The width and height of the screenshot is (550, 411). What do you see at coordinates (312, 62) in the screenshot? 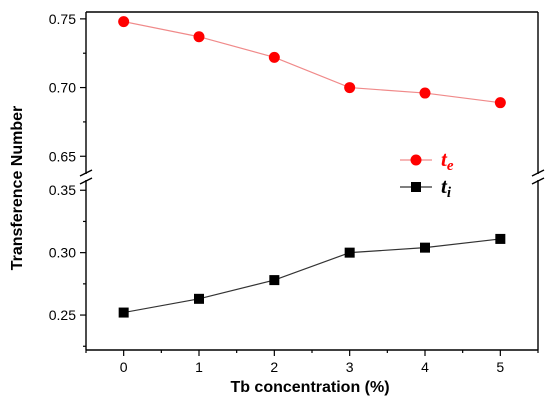
I see `series-line-te` at bounding box center [312, 62].